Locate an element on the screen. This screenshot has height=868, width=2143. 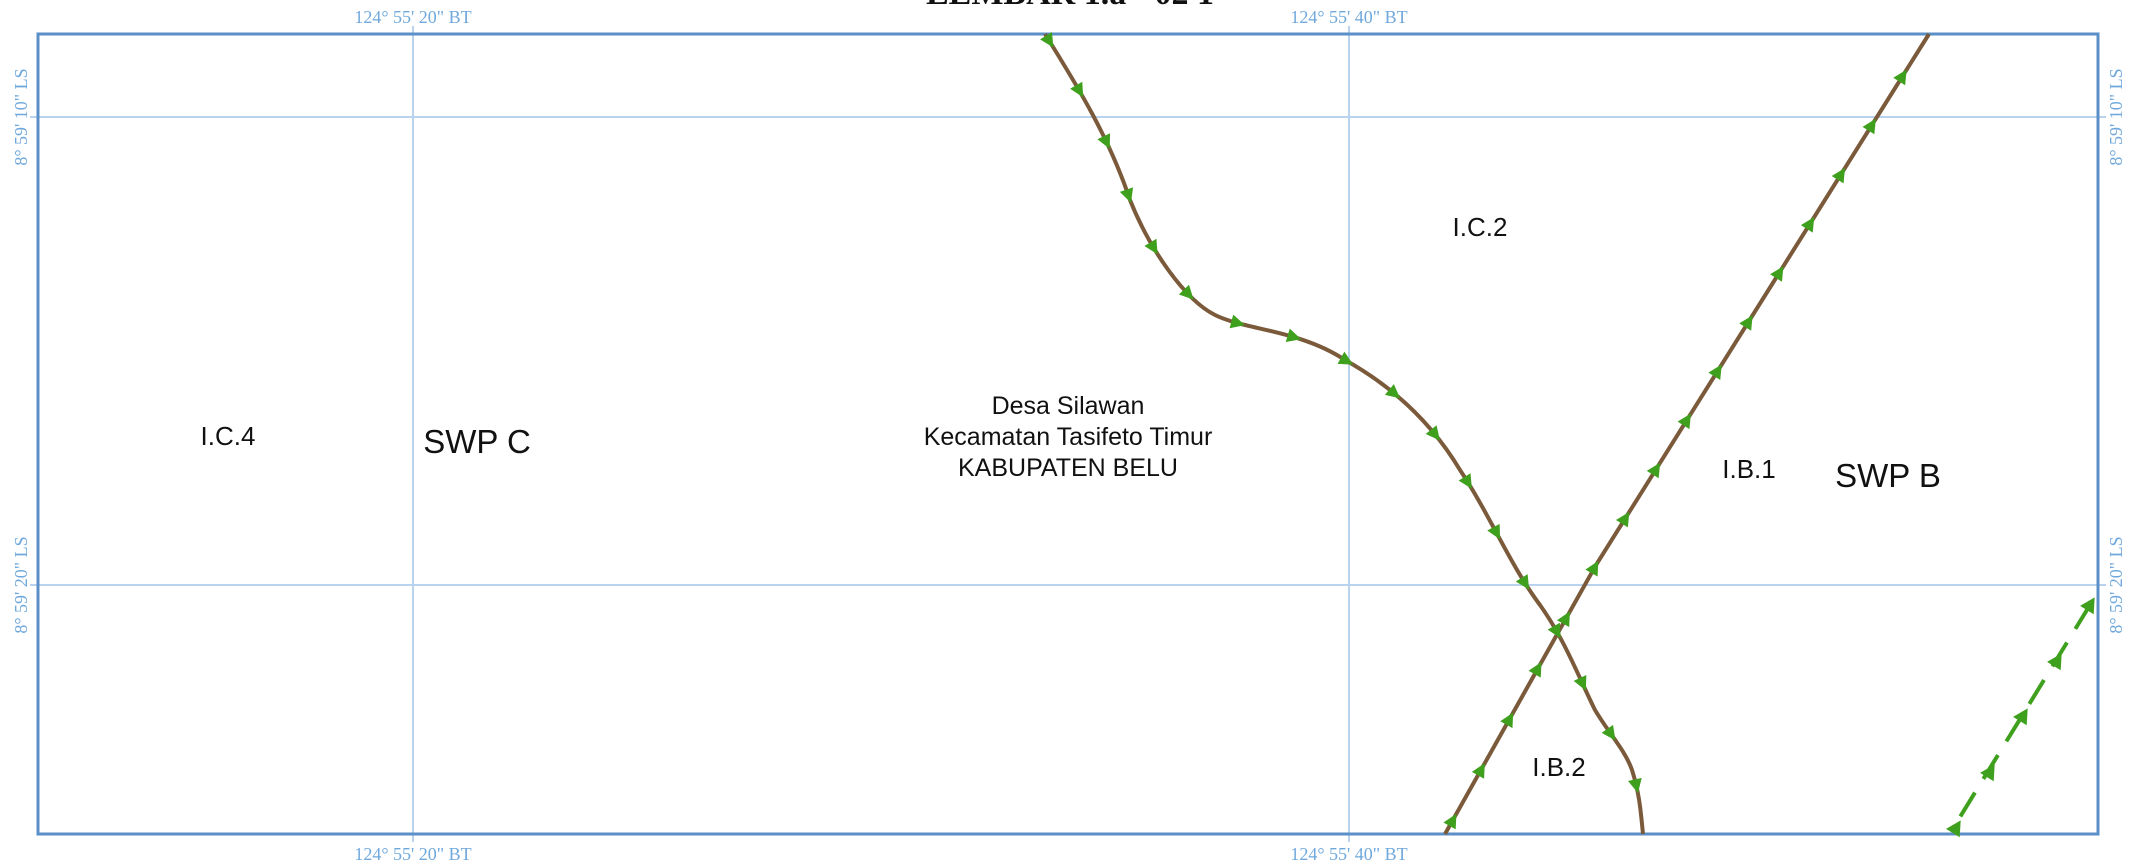
district-name: Kecamatan Tasifeto Timur is located at coordinates (1068, 437).